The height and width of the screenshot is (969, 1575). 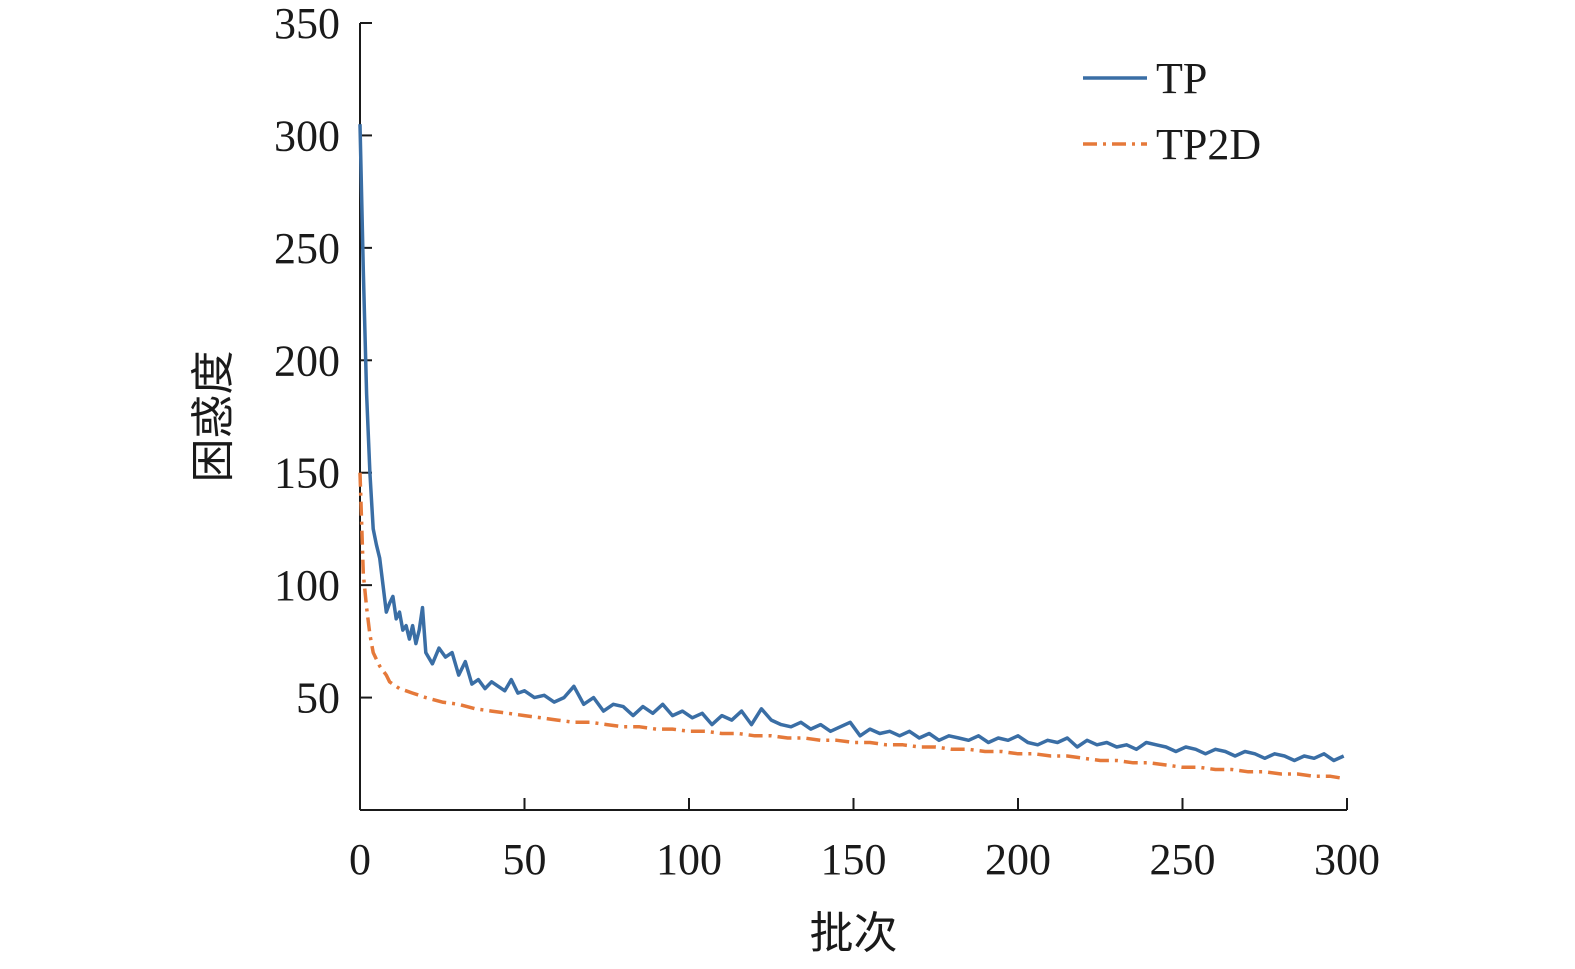 What do you see at coordinates (1018, 859) in the screenshot?
I see `x-tick-label: 200` at bounding box center [1018, 859].